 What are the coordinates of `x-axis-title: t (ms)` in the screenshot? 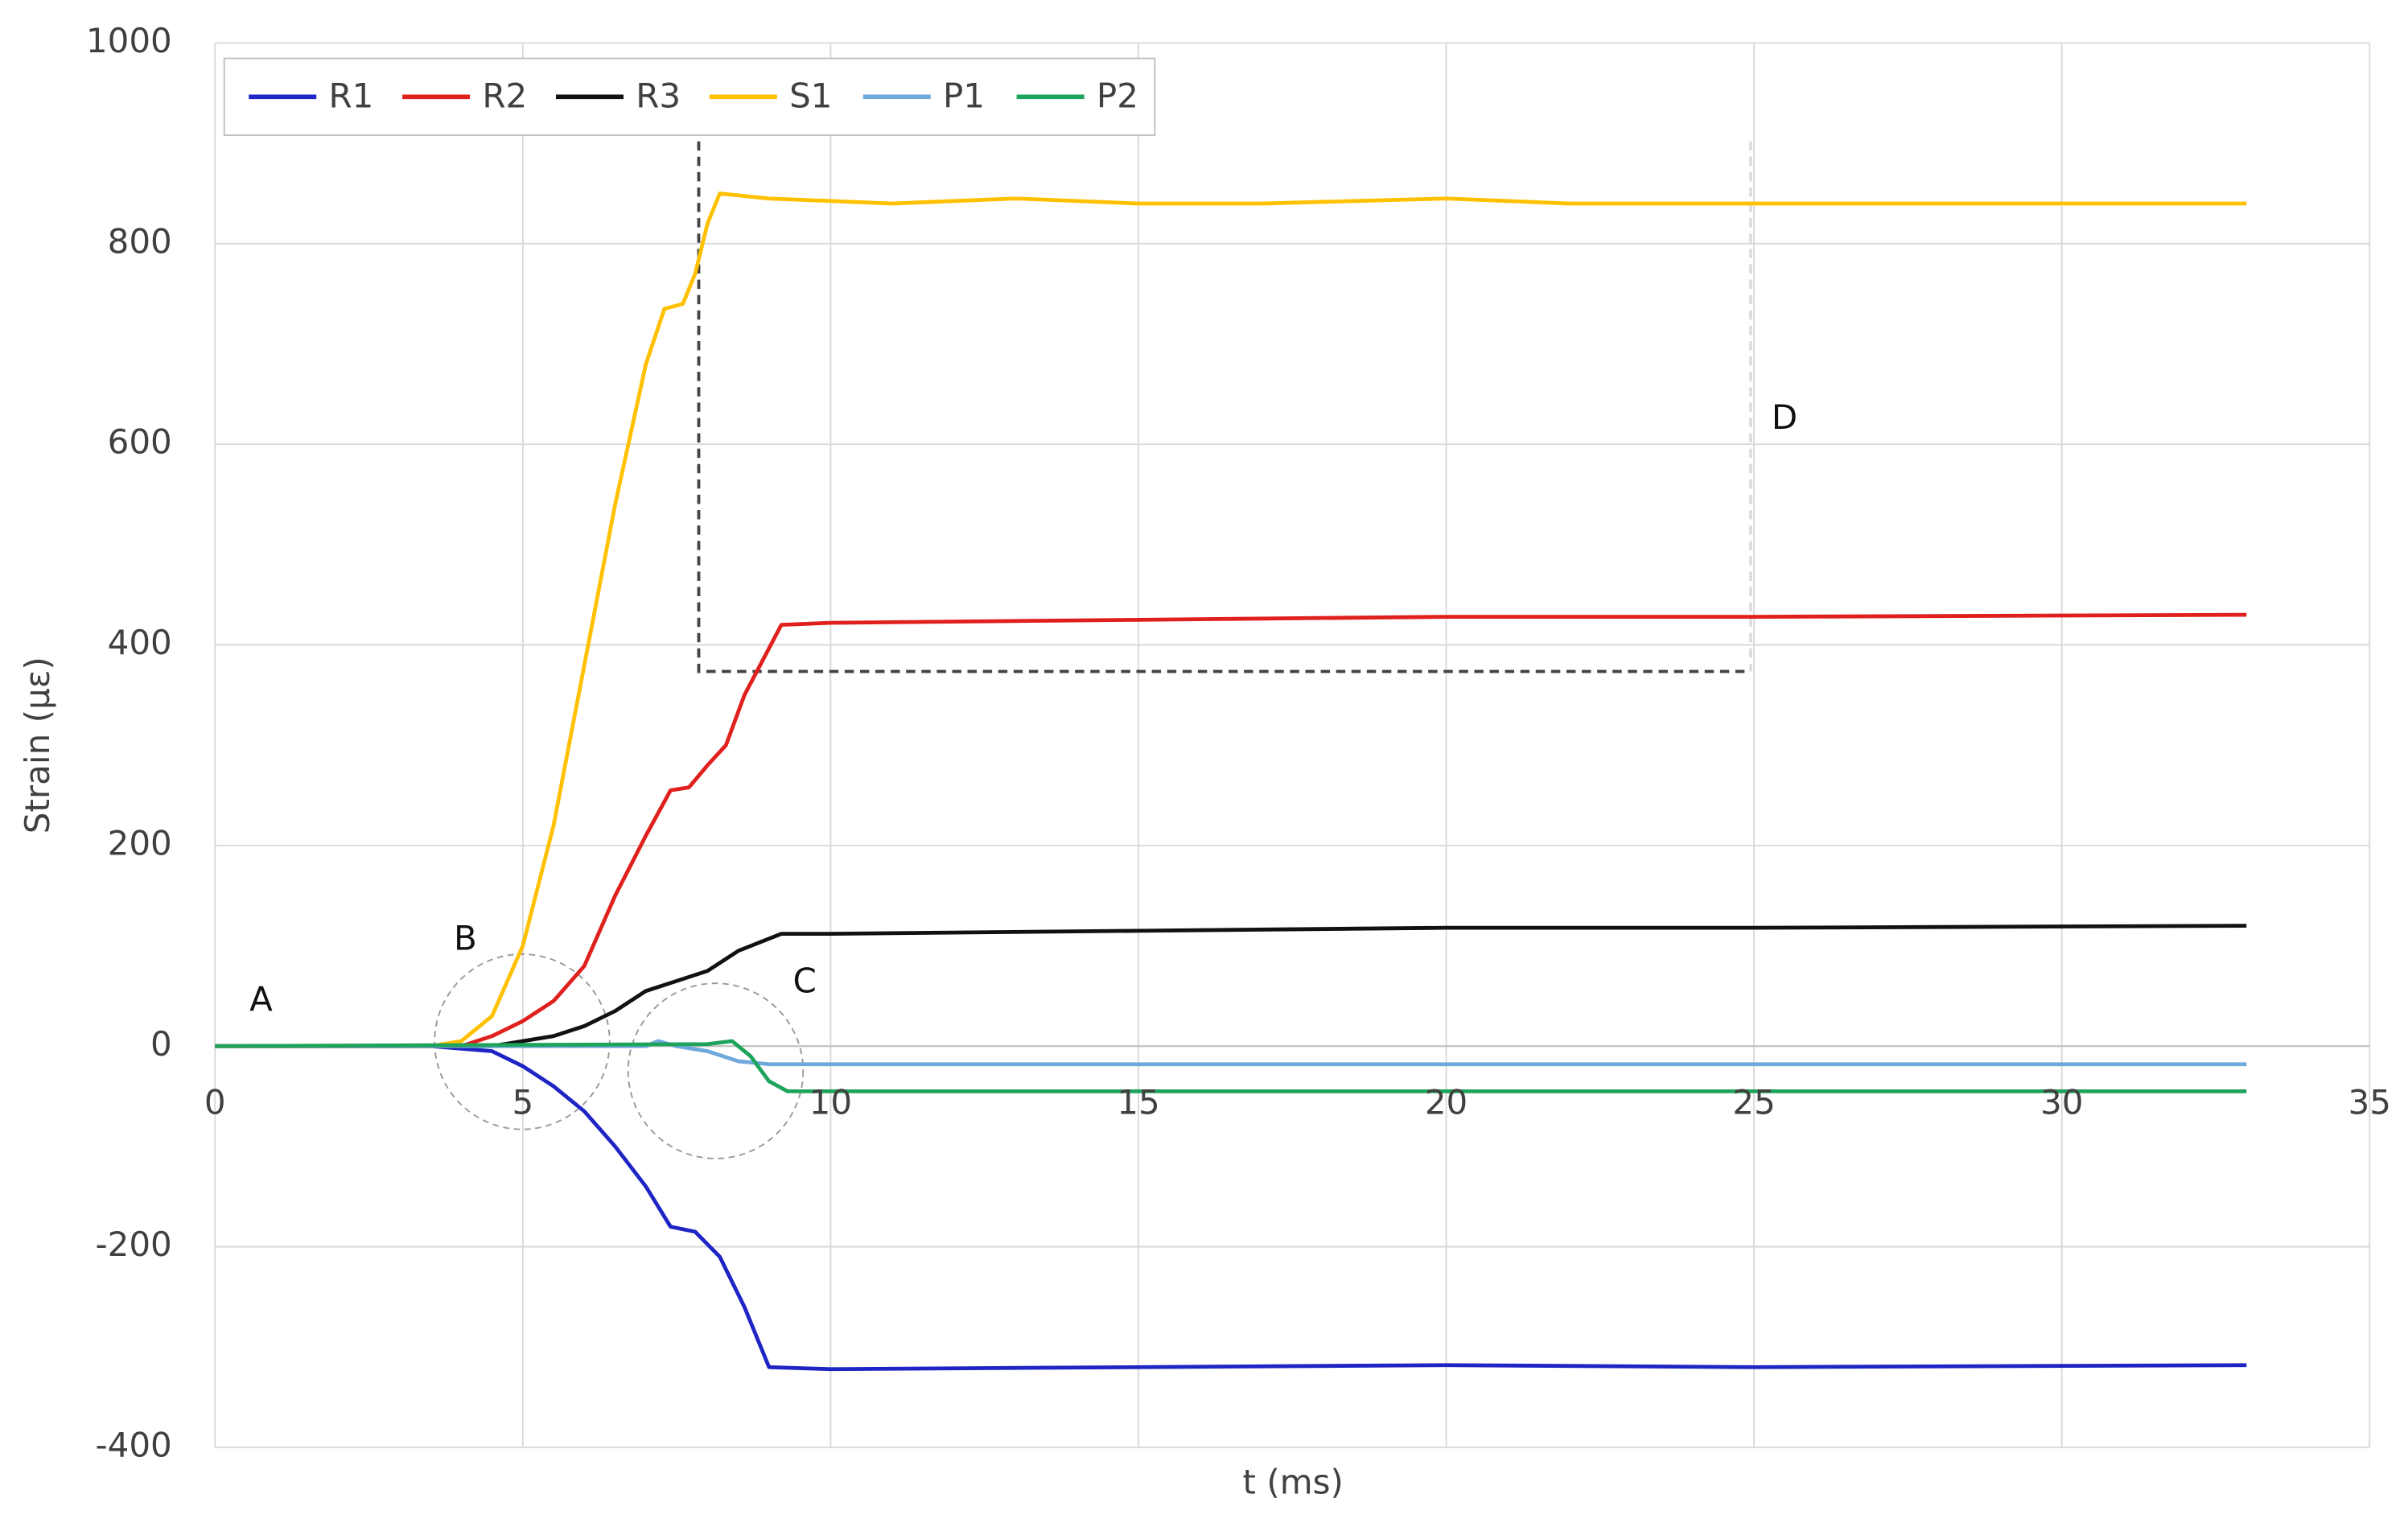 It's located at (1293, 1481).